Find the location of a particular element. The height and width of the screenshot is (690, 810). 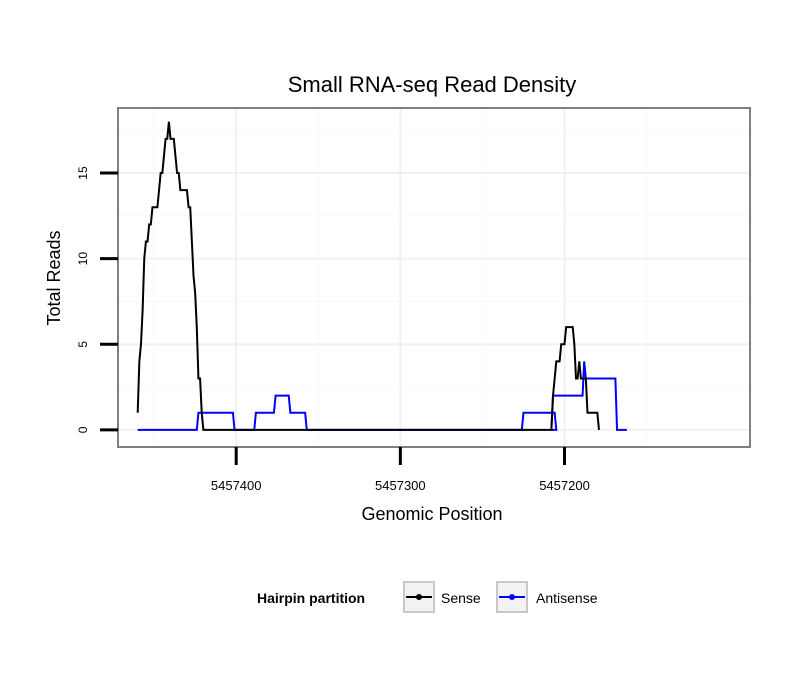

legend: Hairpin partition Sense Antisense is located at coordinates (427, 597).